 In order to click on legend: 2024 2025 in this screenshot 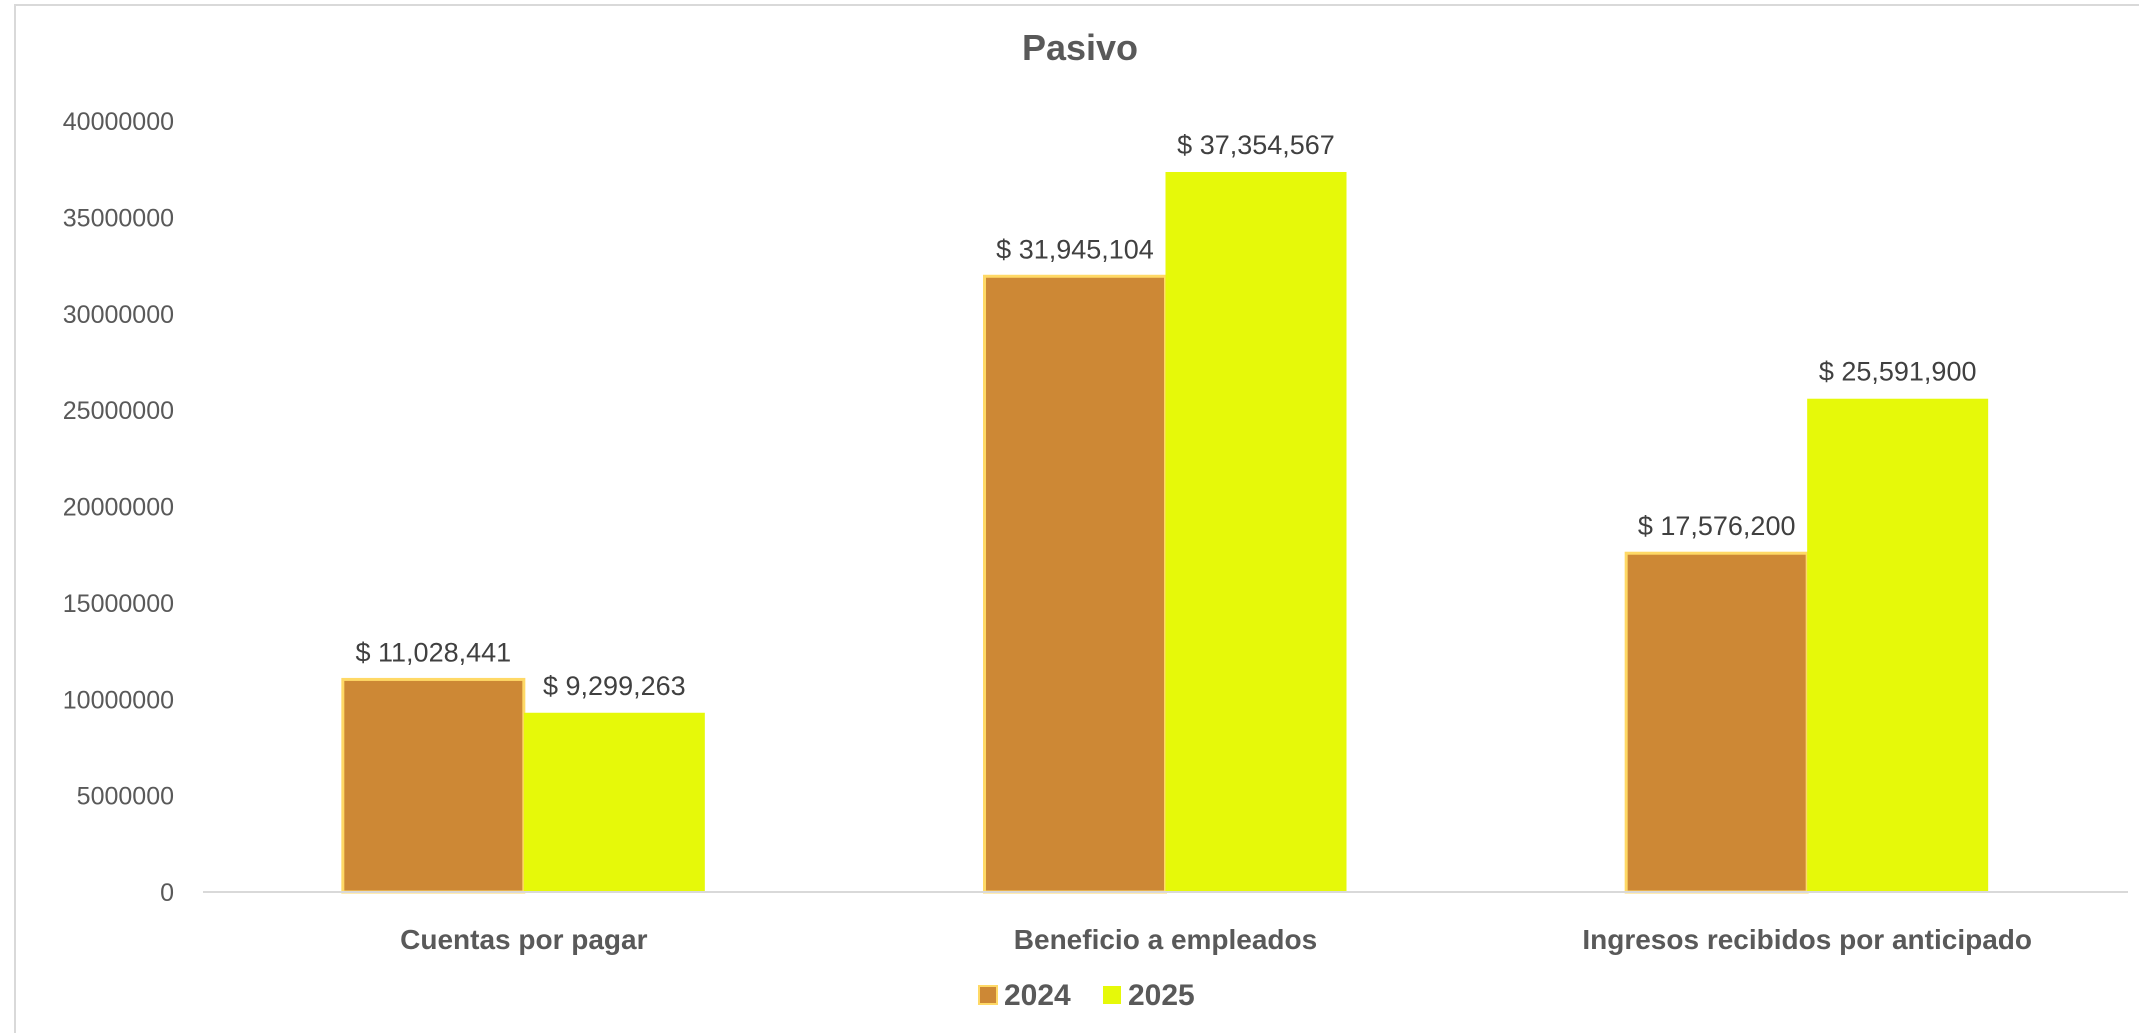, I will do `click(1086, 995)`.